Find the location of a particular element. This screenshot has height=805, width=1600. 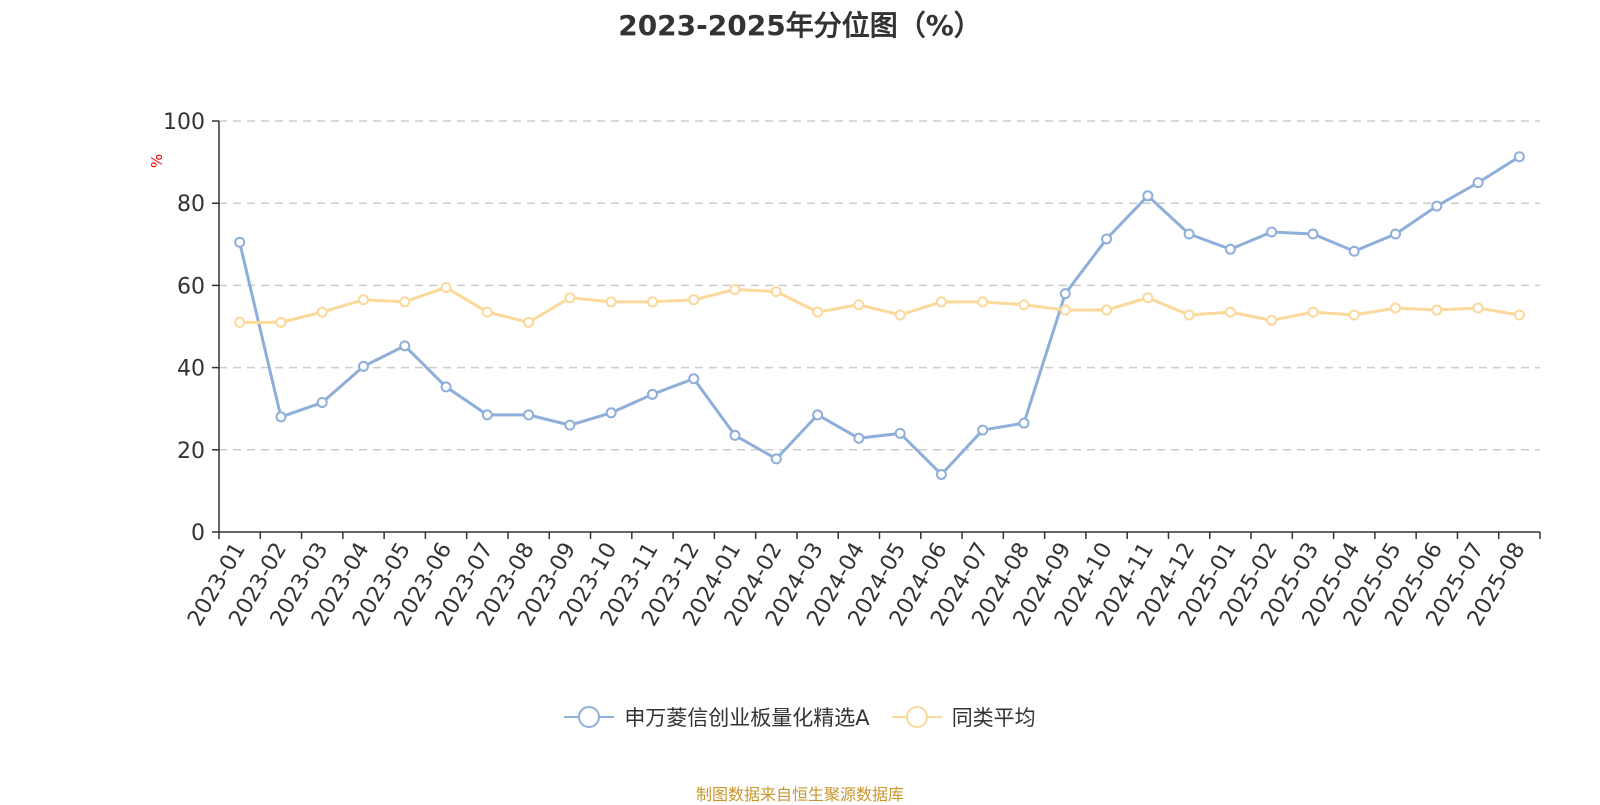

legend: 申万菱信创业板量化精选A 同类平均 is located at coordinates (800, 717).